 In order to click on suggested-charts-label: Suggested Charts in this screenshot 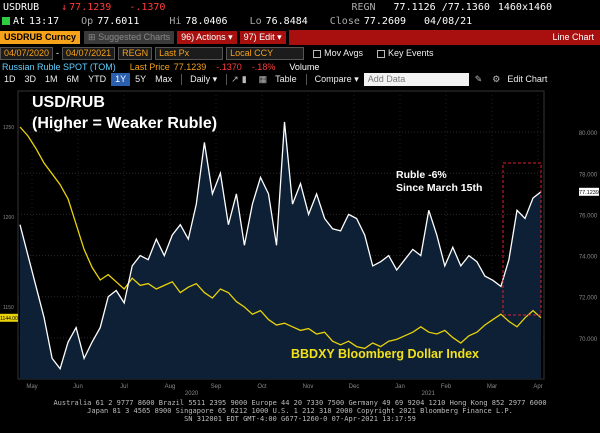, I will do `click(134, 37)`.